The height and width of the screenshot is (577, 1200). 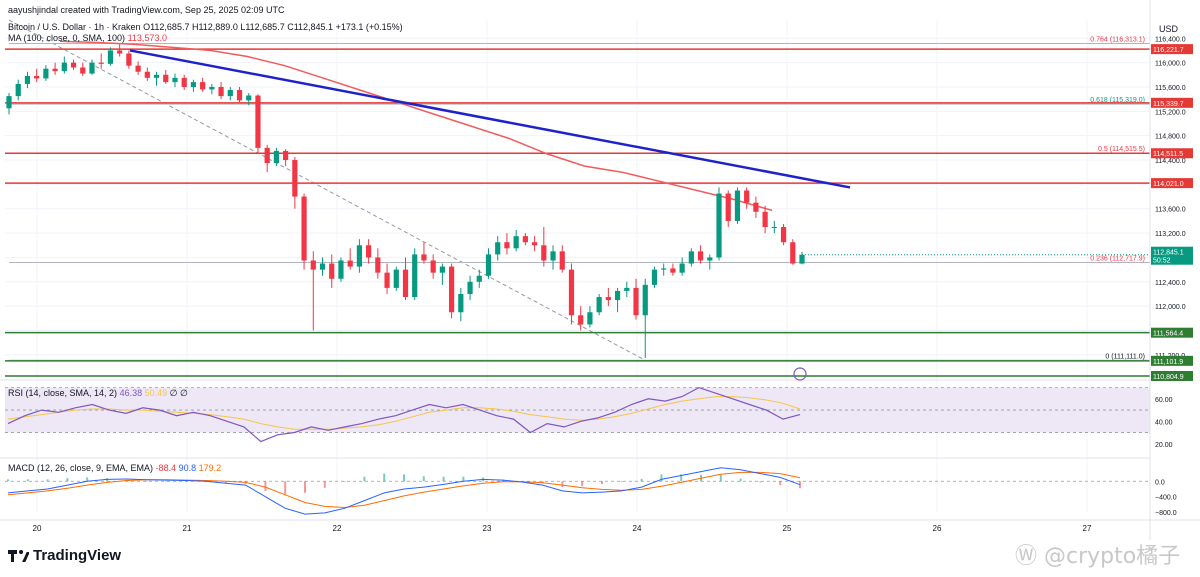 I want to click on rsi-sma-line, so click(x=404, y=413).